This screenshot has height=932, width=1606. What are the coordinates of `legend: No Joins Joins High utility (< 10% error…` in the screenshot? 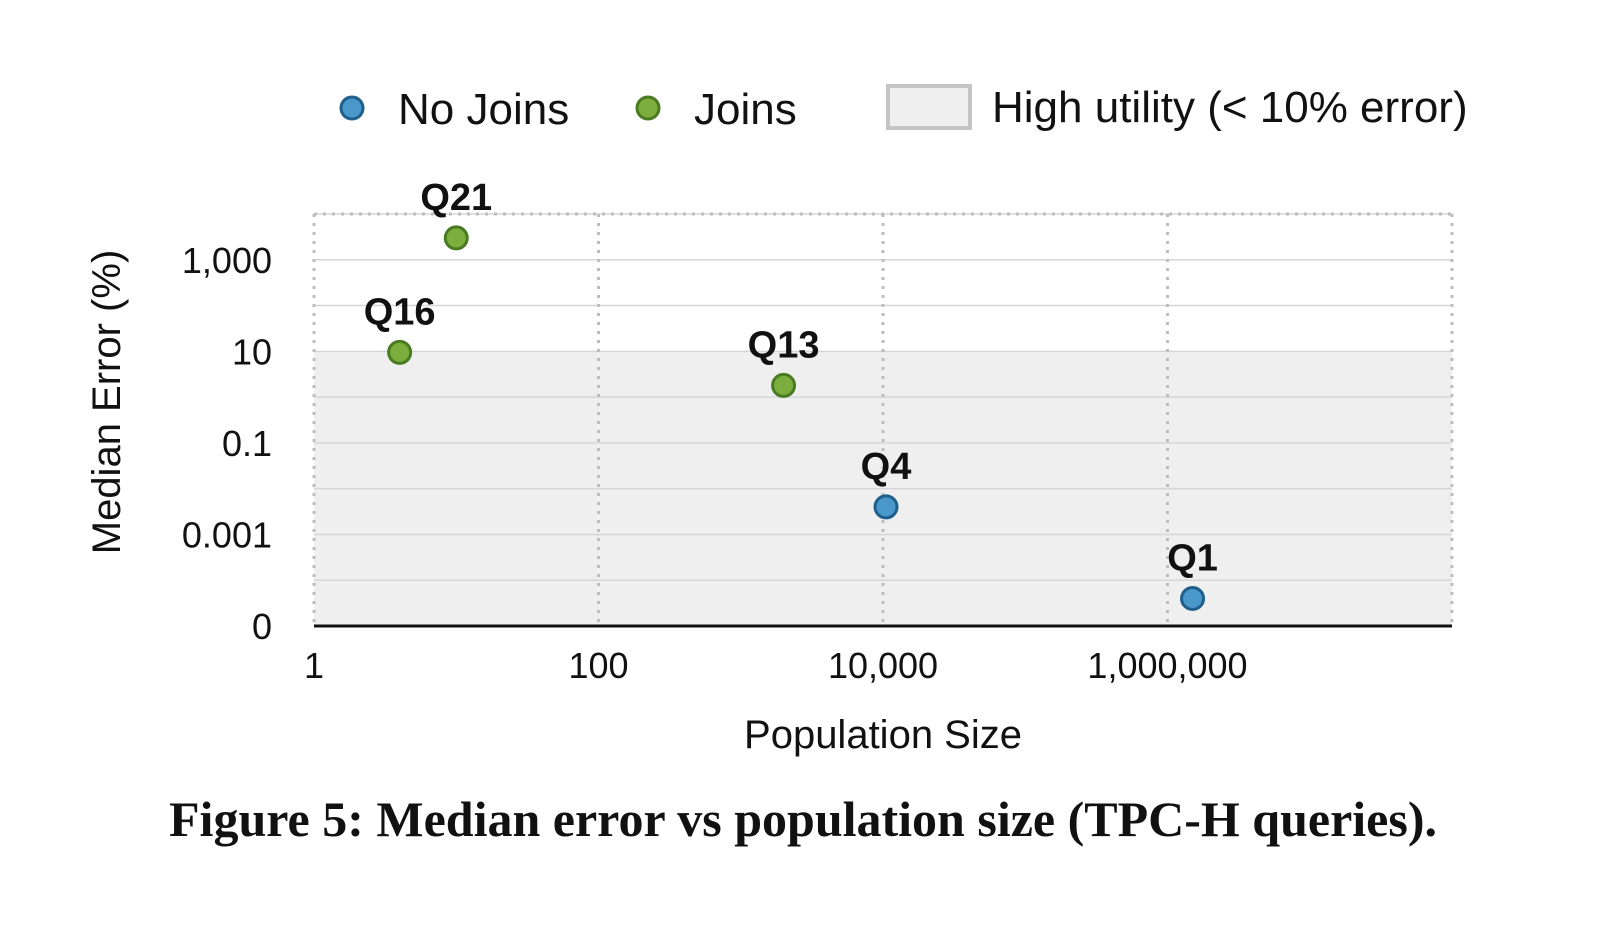 It's located at (903, 108).